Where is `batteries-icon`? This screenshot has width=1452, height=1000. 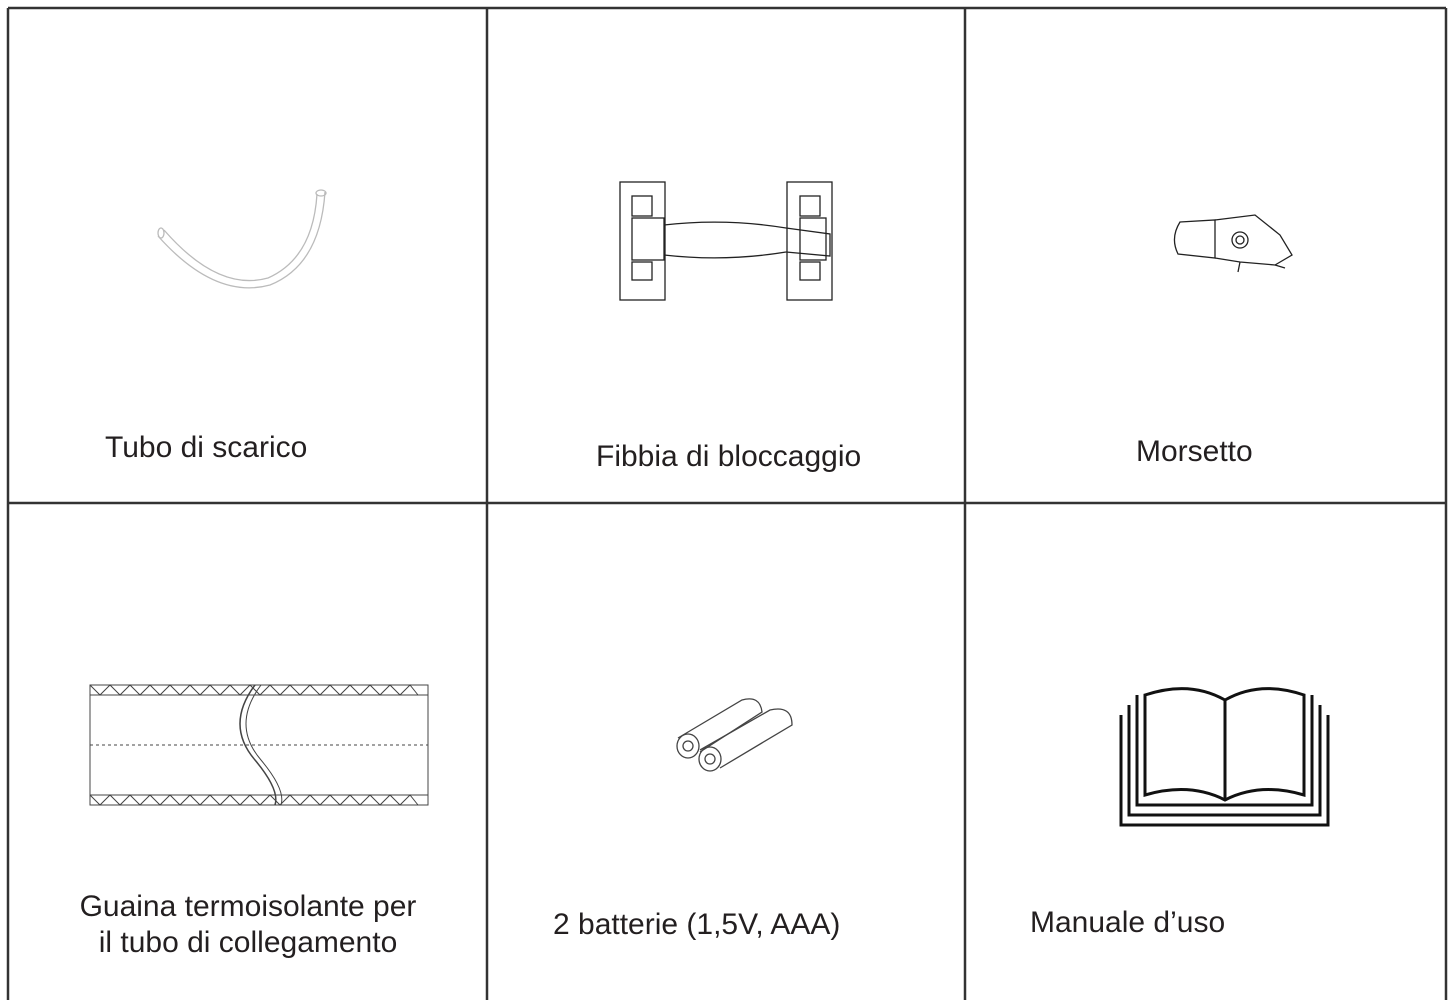
batteries-icon is located at coordinates (734, 735).